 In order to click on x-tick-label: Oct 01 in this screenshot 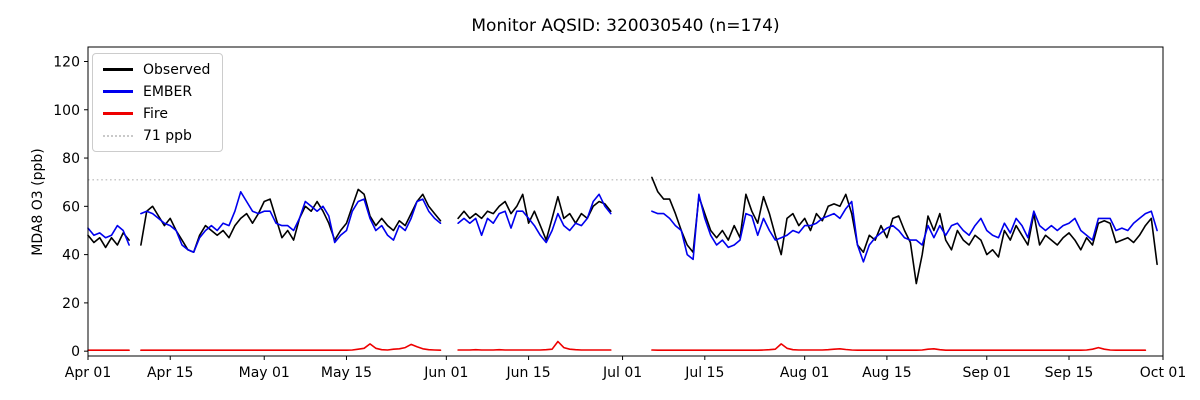, I will do `click(1163, 373)`.